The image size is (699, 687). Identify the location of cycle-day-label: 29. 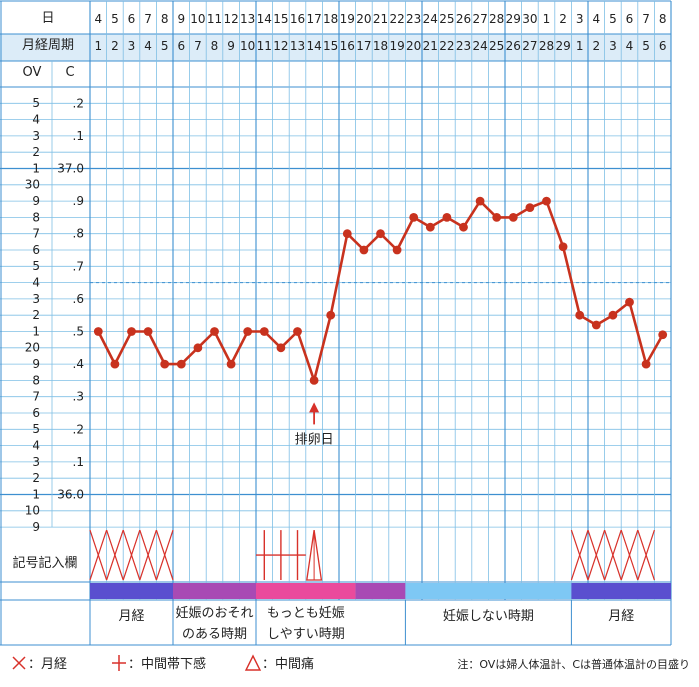
(562, 46).